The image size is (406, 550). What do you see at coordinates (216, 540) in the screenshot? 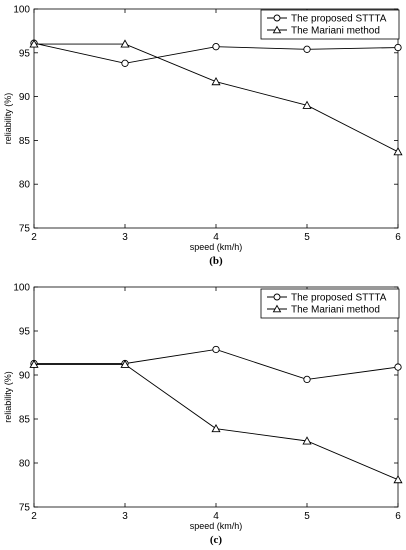
I see `panel-label: (c)` at bounding box center [216, 540].